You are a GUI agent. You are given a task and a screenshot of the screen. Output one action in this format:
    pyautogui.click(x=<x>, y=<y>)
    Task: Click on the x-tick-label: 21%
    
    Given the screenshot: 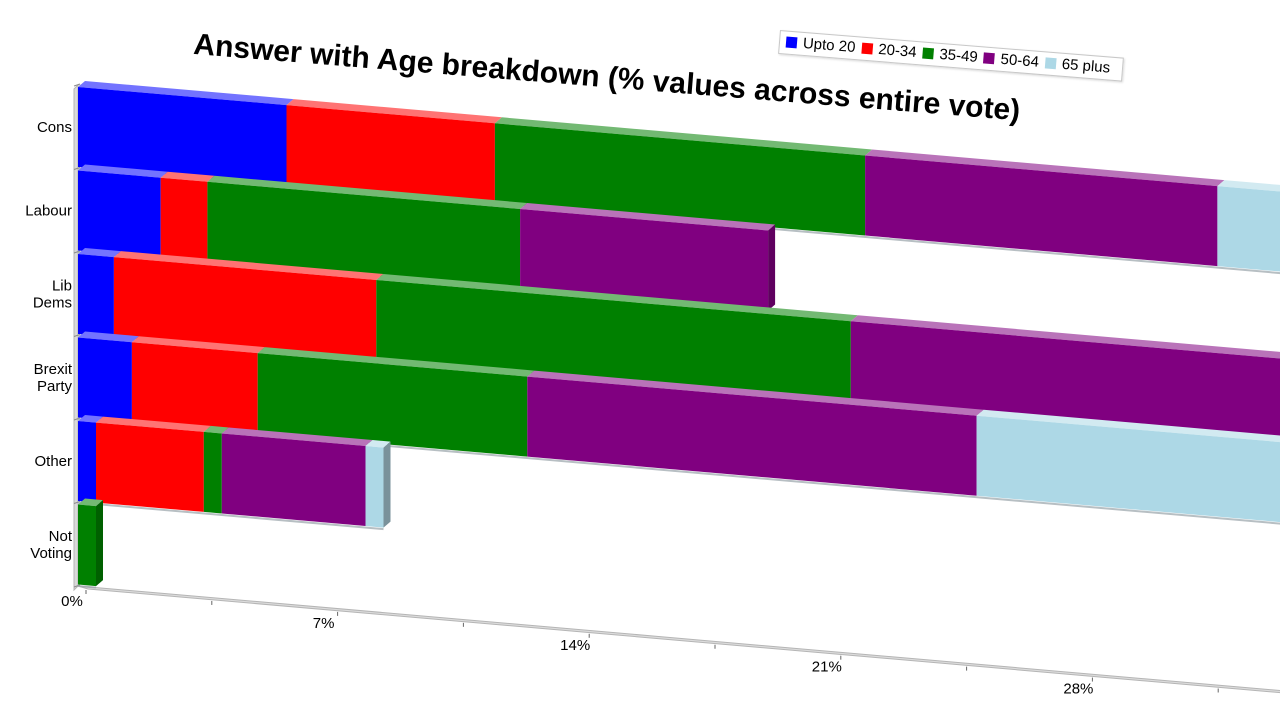 What is the action you would take?
    pyautogui.click(x=827, y=667)
    